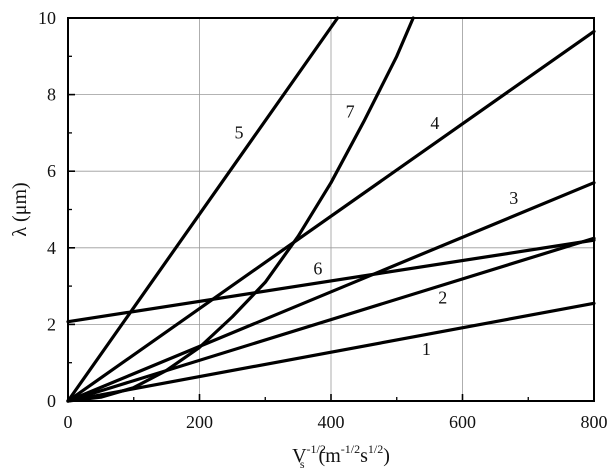  I want to click on curve-label-3: 3, so click(513, 198).